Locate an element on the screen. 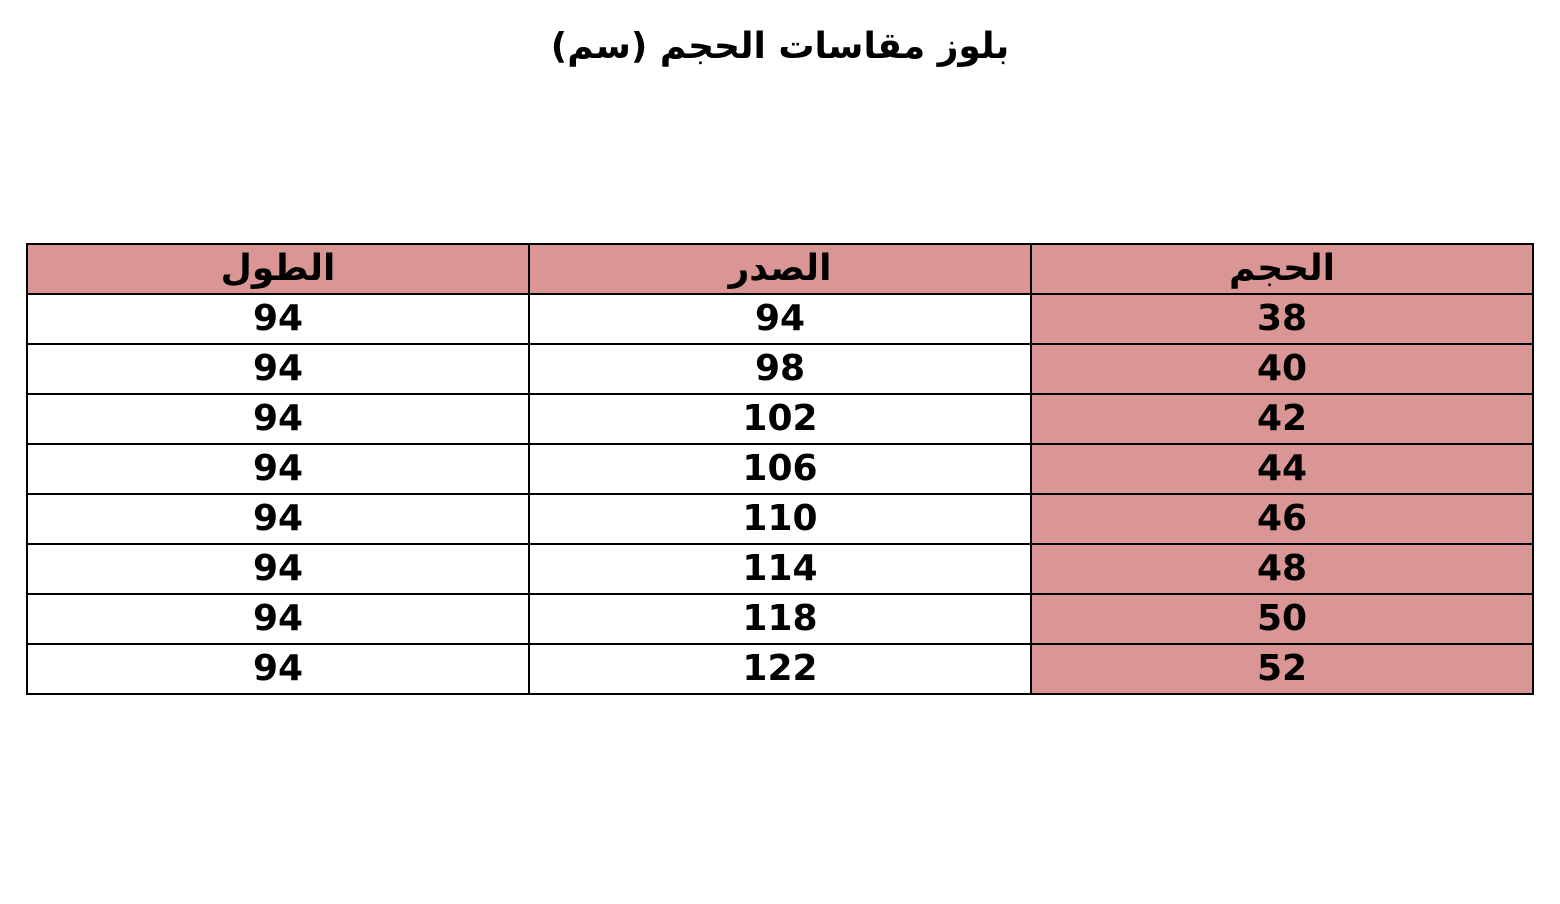  table-row: 46 110 94 is located at coordinates (780, 519).